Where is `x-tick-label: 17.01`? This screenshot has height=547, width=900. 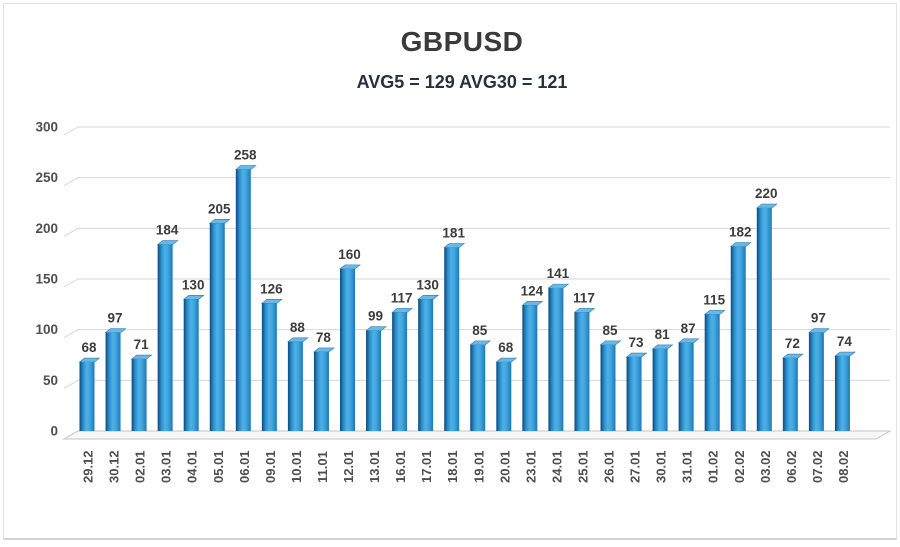 x-tick-label: 17.01 is located at coordinates (426, 466).